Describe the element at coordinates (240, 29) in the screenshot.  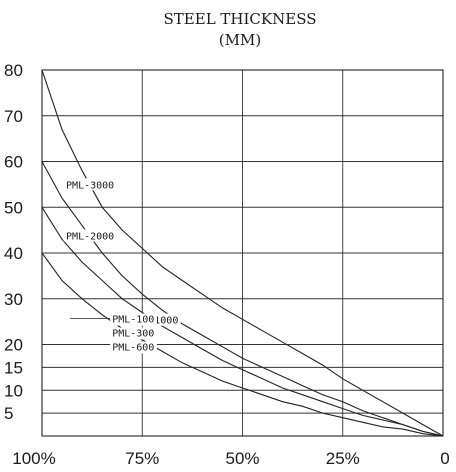
I see `chart-title: STEEL THICKNESS (MM)` at that location.